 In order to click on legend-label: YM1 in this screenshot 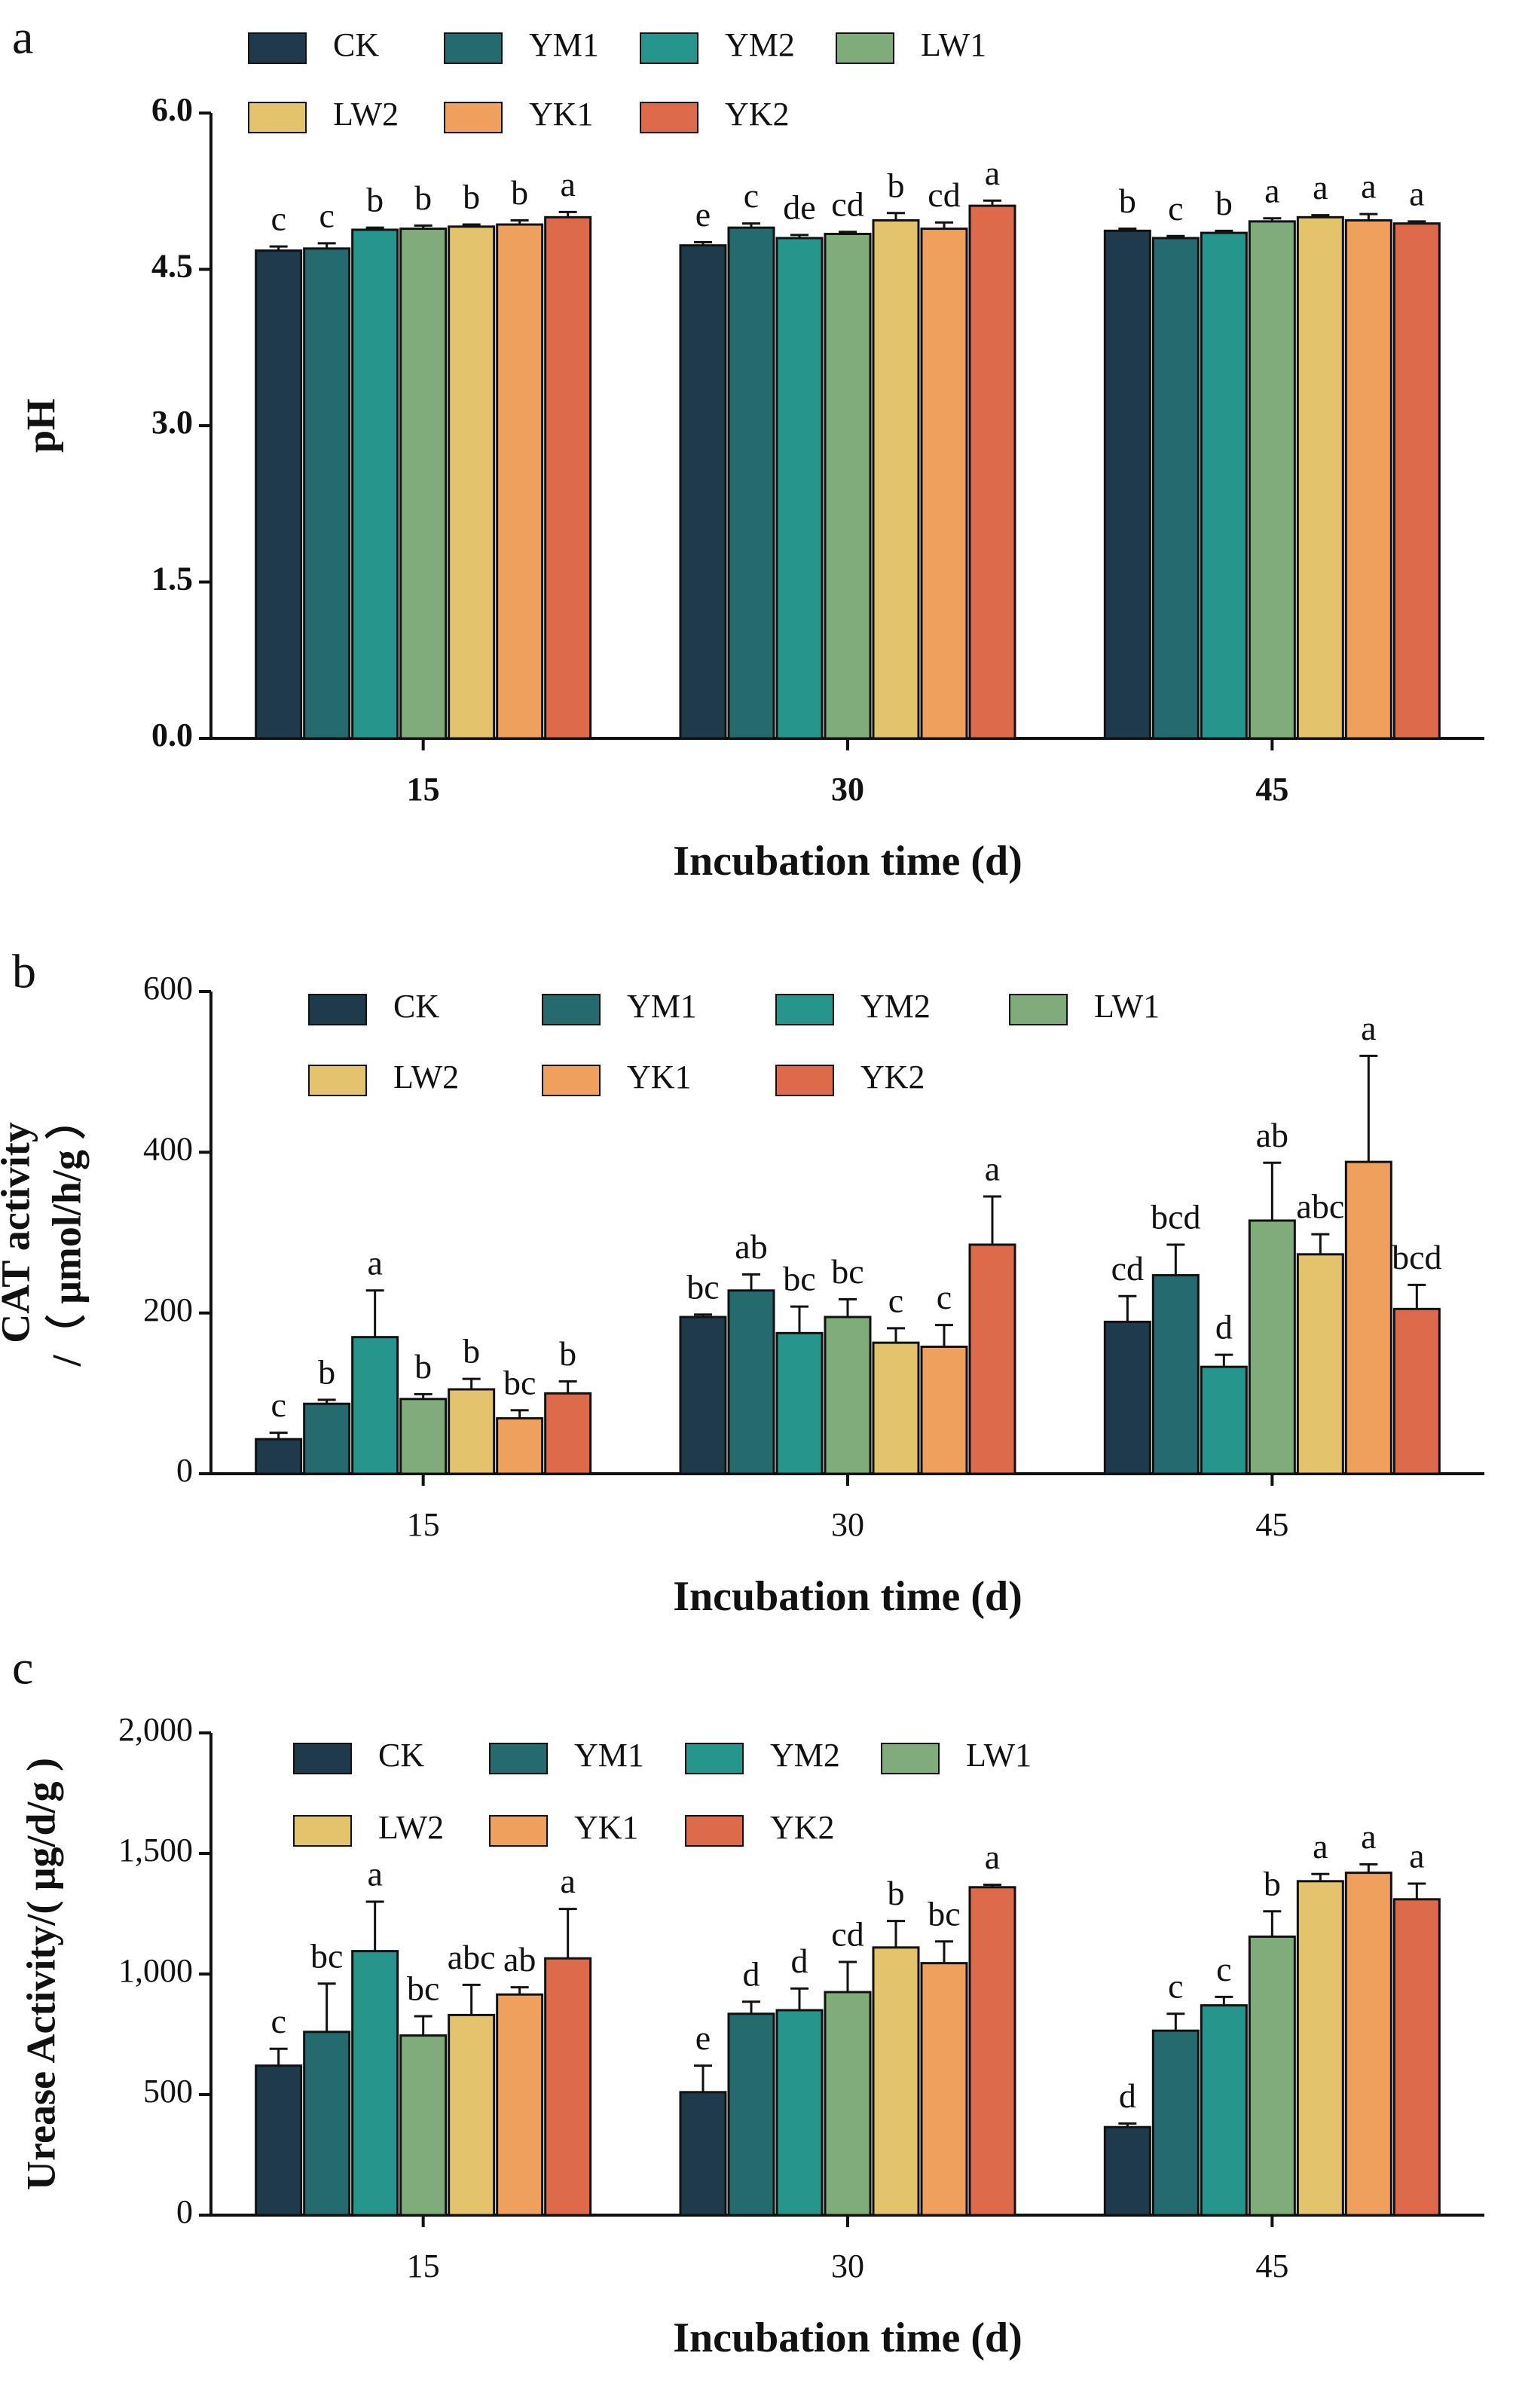, I will do `click(609, 1755)`.